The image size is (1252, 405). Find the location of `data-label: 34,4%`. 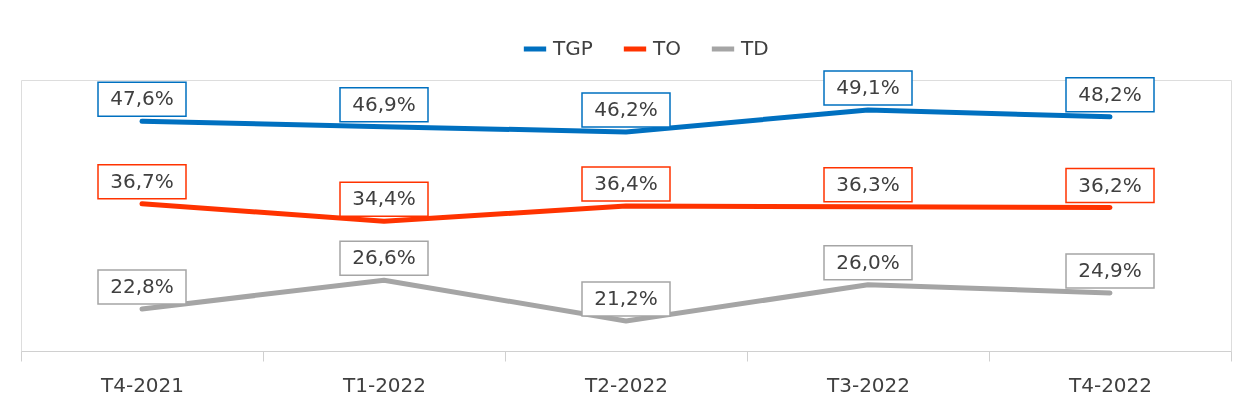

data-label: 34,4% is located at coordinates (384, 198).